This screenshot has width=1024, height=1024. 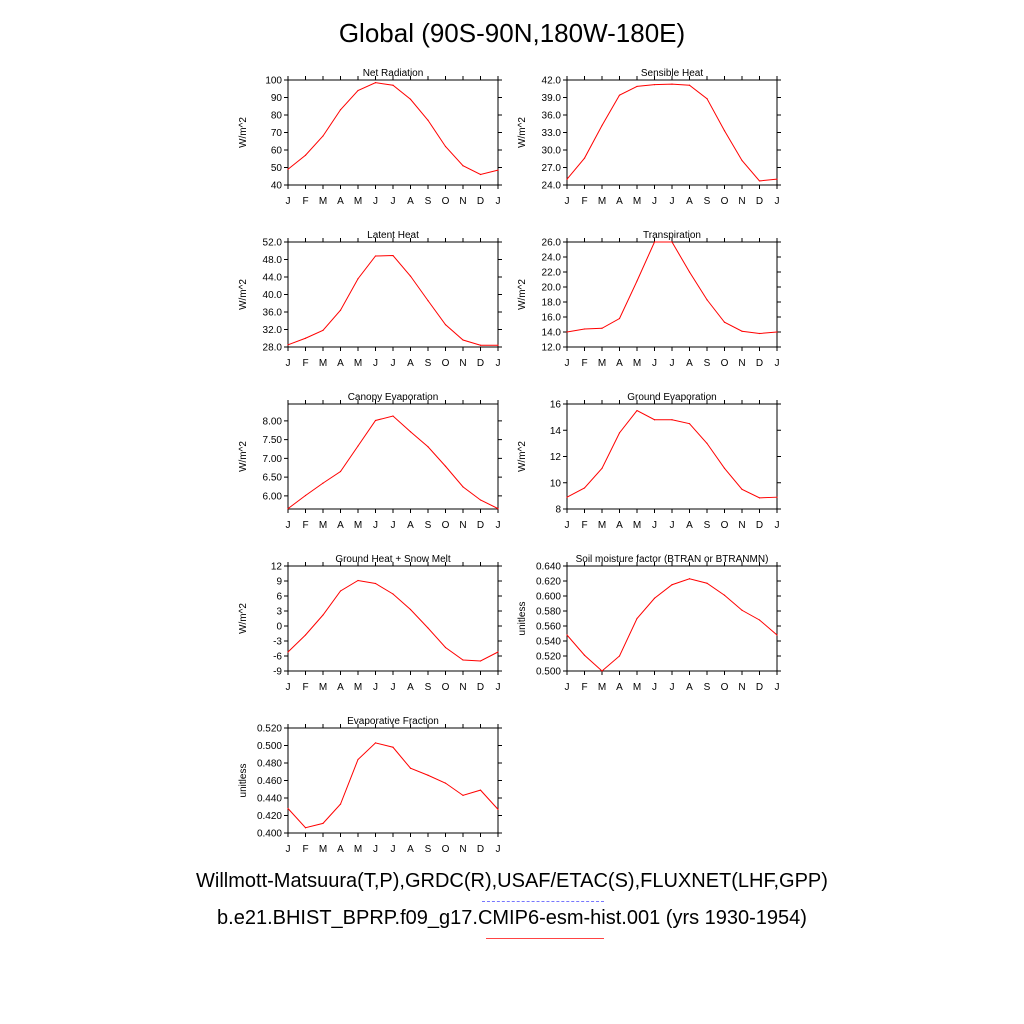 What do you see at coordinates (393, 235) in the screenshot?
I see `panel-title: Latent Heat` at bounding box center [393, 235].